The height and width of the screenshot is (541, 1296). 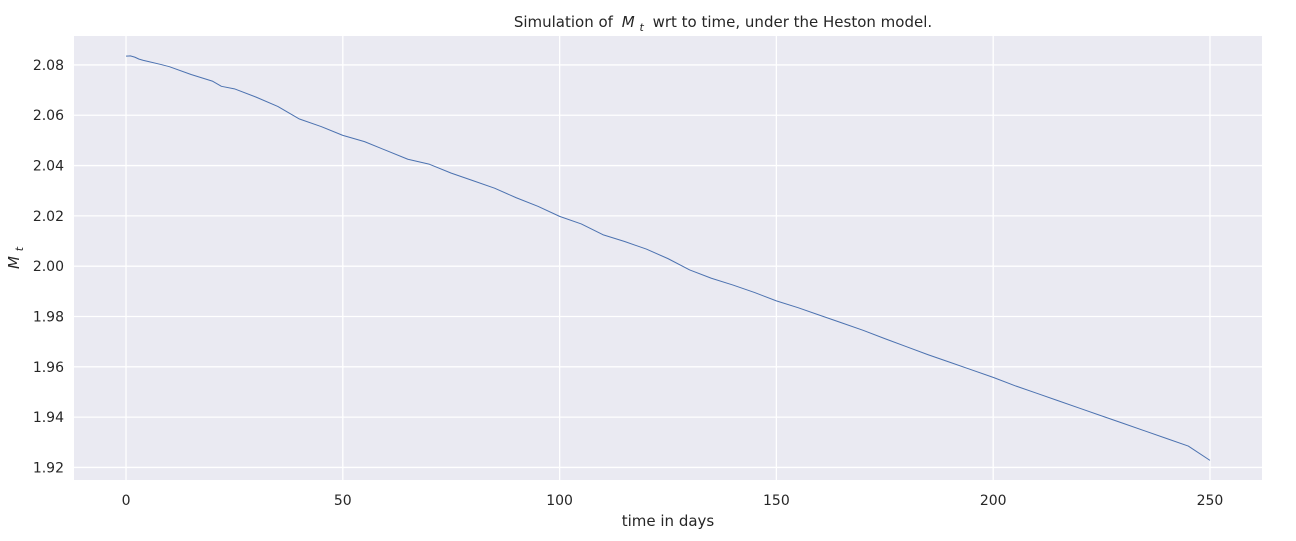 I want to click on x-tick-label: 0, so click(x=126, y=501).